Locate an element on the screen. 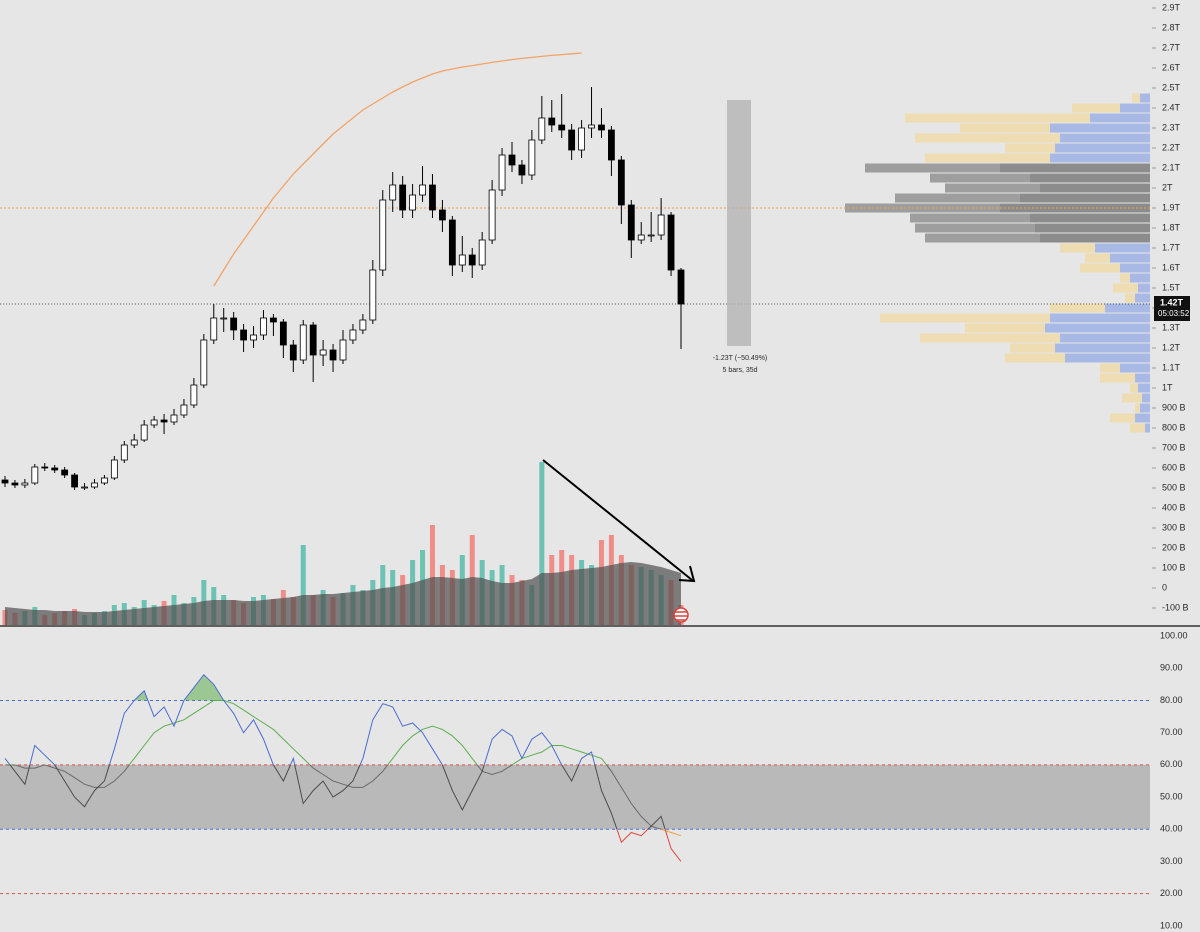 The height and width of the screenshot is (932, 1200). event-flag-stripes is located at coordinates (681, 616).